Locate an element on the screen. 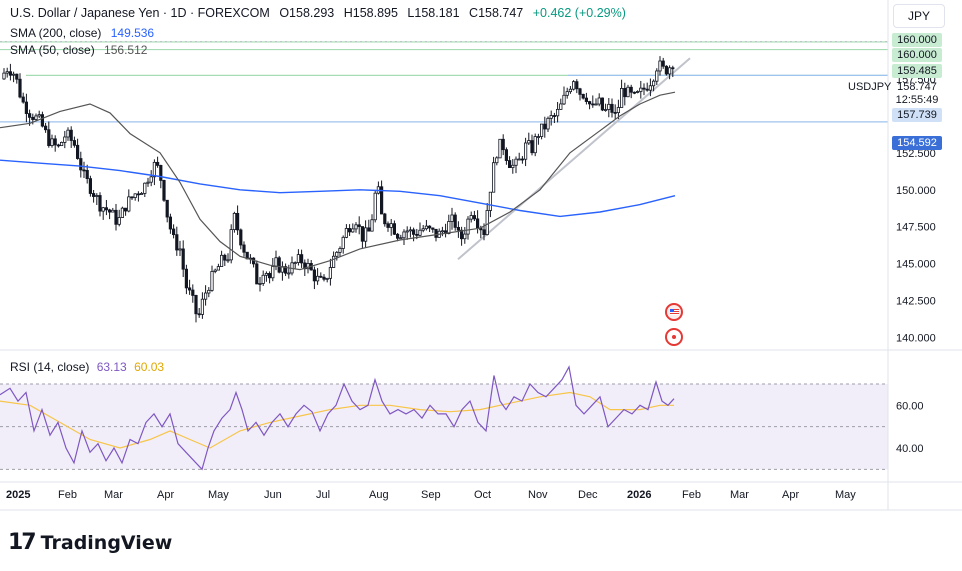  y-tick-label: 152.500 is located at coordinates (916, 154).